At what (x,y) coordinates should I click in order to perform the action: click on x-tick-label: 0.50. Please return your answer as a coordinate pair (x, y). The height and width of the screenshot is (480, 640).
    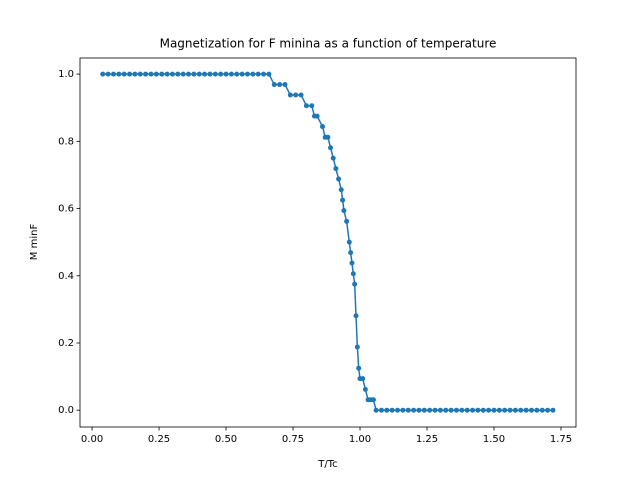
    Looking at the image, I should click on (226, 439).